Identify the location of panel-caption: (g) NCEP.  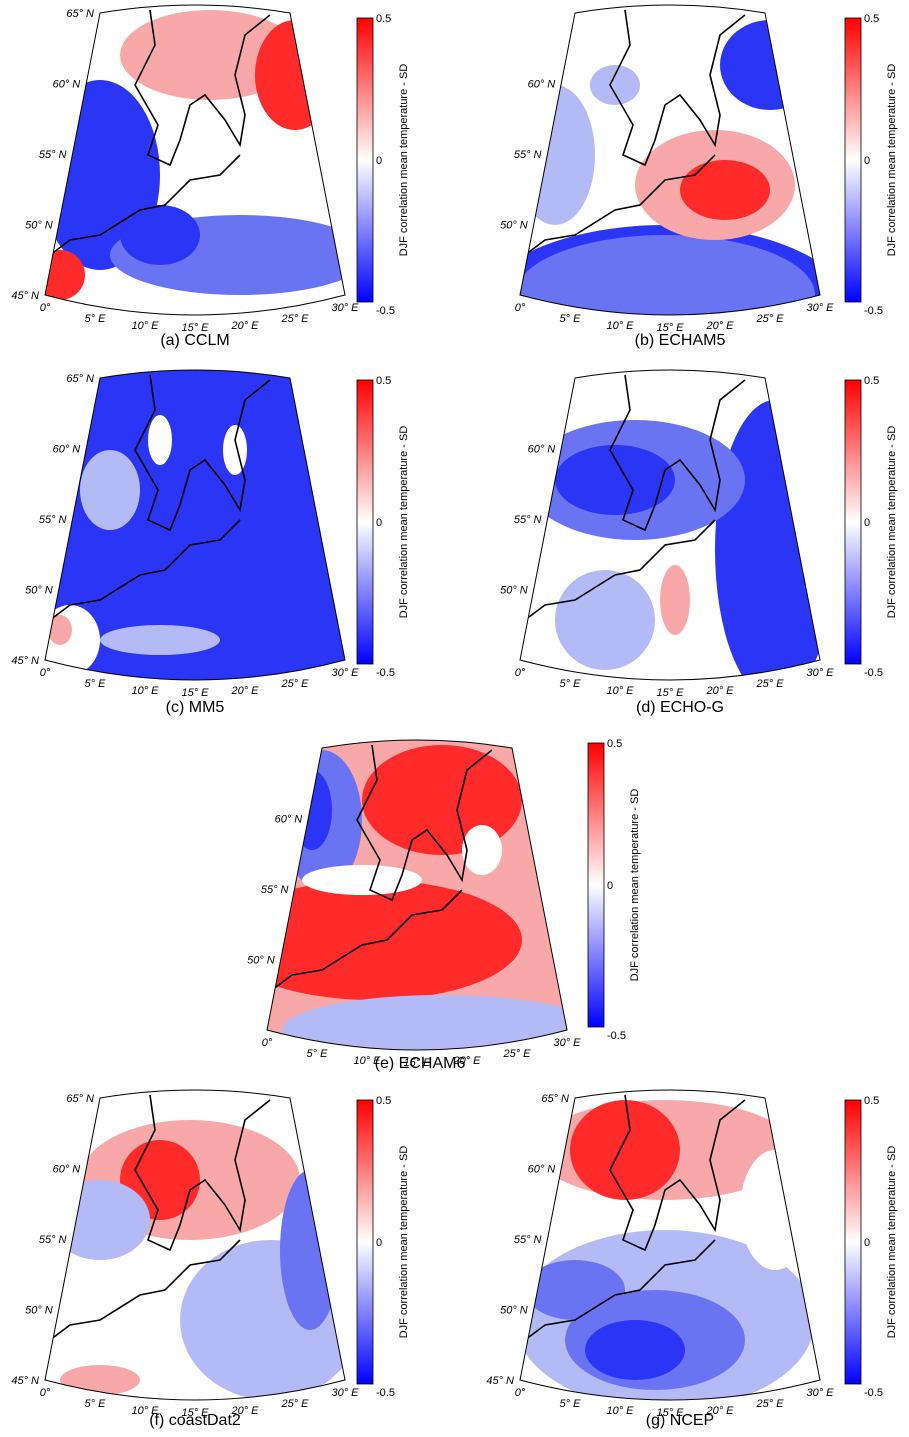
(680, 1420).